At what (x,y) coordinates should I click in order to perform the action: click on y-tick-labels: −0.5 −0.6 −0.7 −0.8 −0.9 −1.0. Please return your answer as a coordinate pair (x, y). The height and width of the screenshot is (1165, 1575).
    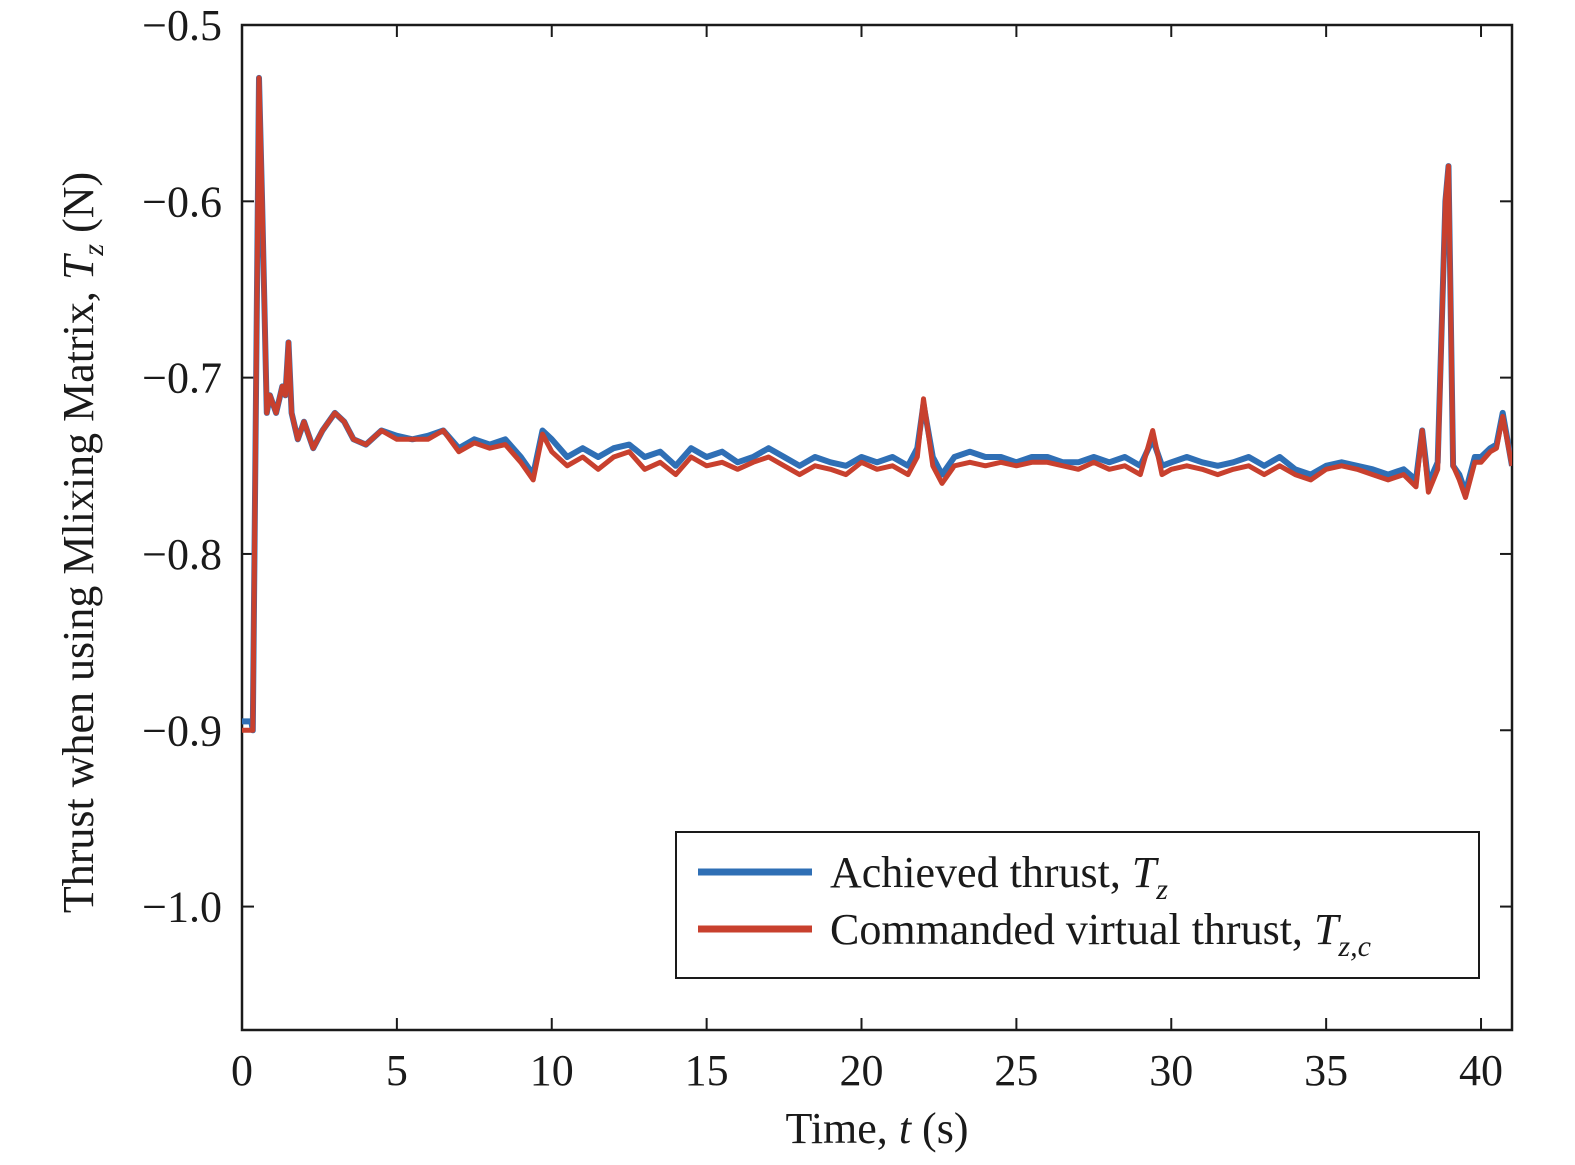
    Looking at the image, I should click on (182, 466).